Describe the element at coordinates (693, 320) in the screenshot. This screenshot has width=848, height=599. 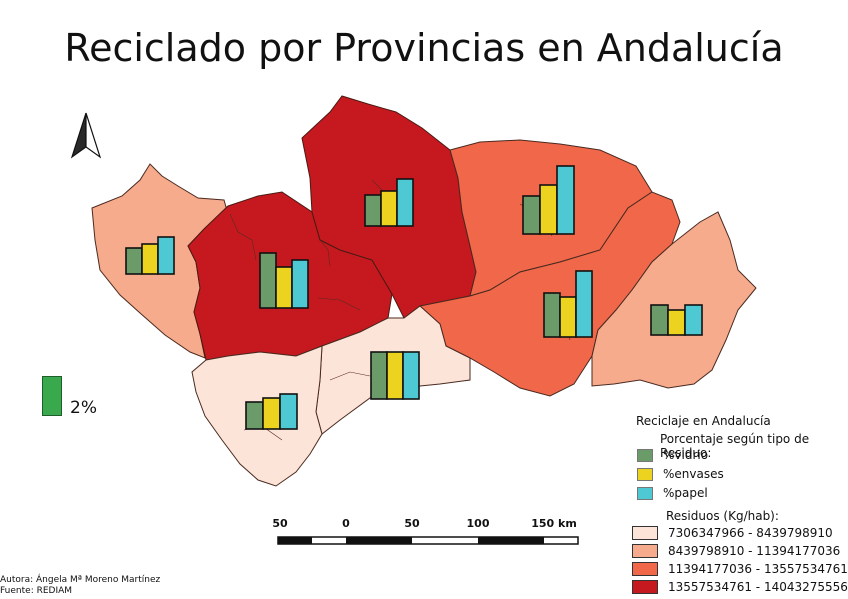
I see `bar-almeria-papel` at that location.